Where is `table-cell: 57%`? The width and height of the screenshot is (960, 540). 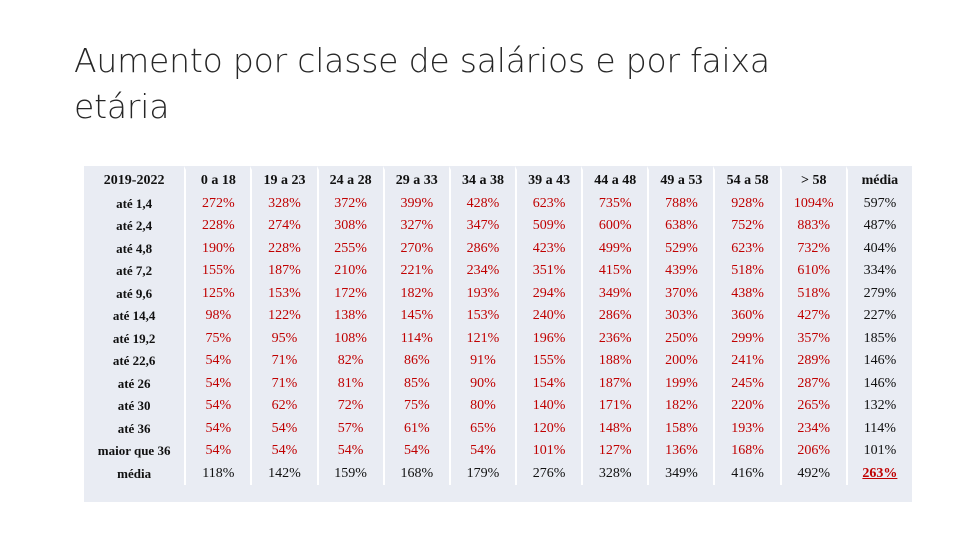
table-cell: 57% is located at coordinates (349, 428).